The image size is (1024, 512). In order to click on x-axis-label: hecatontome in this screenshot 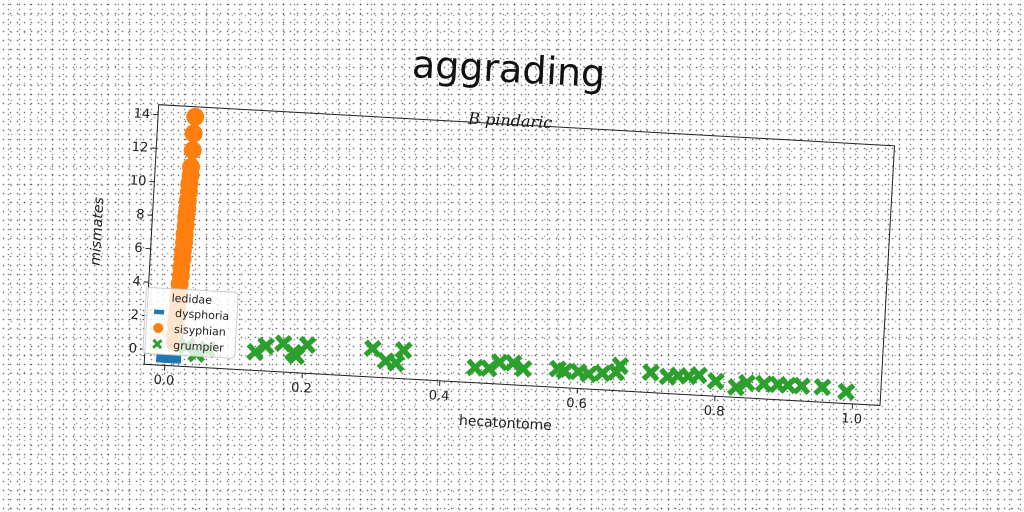, I will do `click(506, 423)`.